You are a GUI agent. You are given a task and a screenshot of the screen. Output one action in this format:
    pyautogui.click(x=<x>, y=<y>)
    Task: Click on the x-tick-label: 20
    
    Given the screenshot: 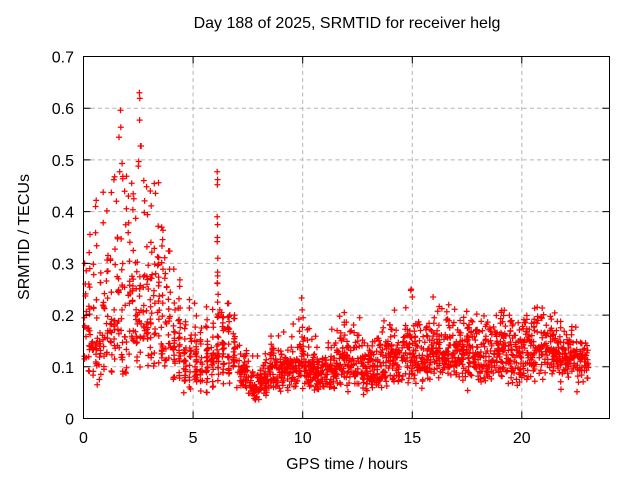 What is the action you would take?
    pyautogui.click(x=522, y=438)
    